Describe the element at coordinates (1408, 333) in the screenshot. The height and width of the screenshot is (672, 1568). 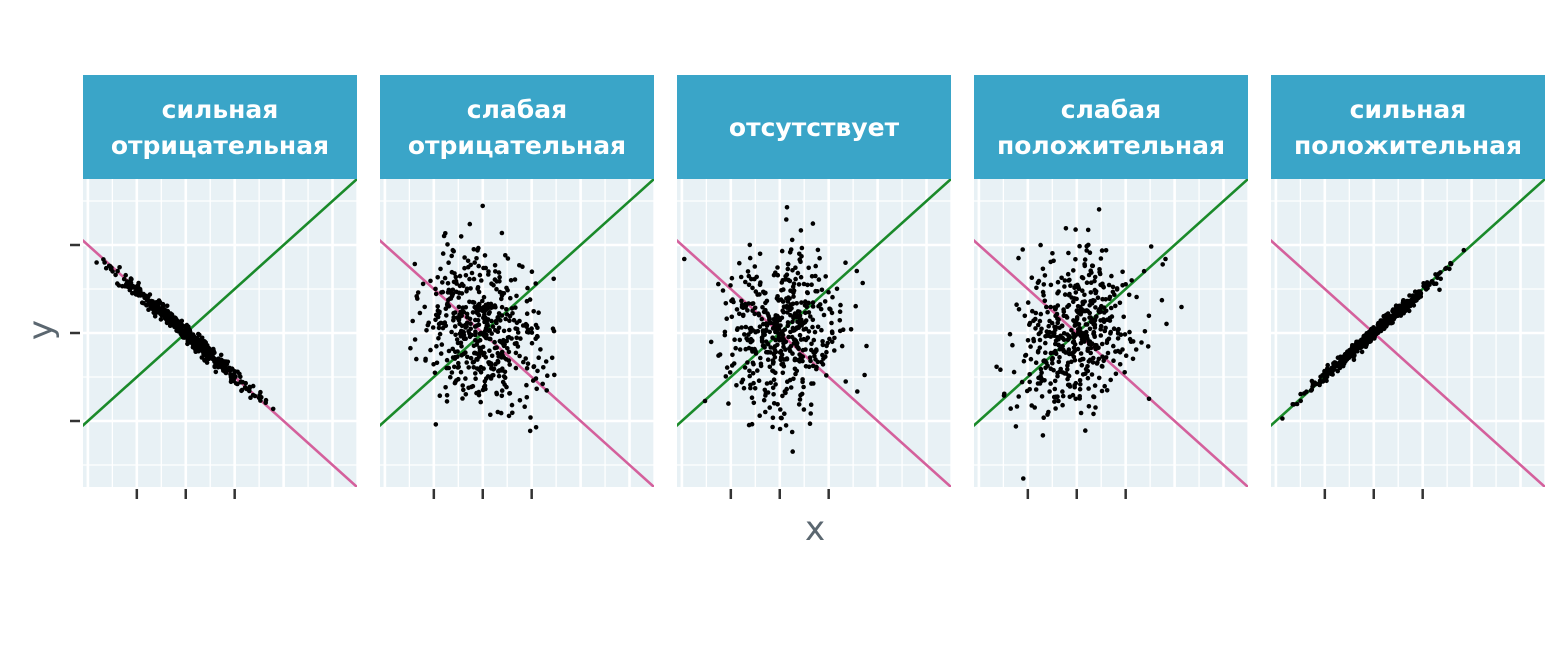
I see `panel-grid` at that location.